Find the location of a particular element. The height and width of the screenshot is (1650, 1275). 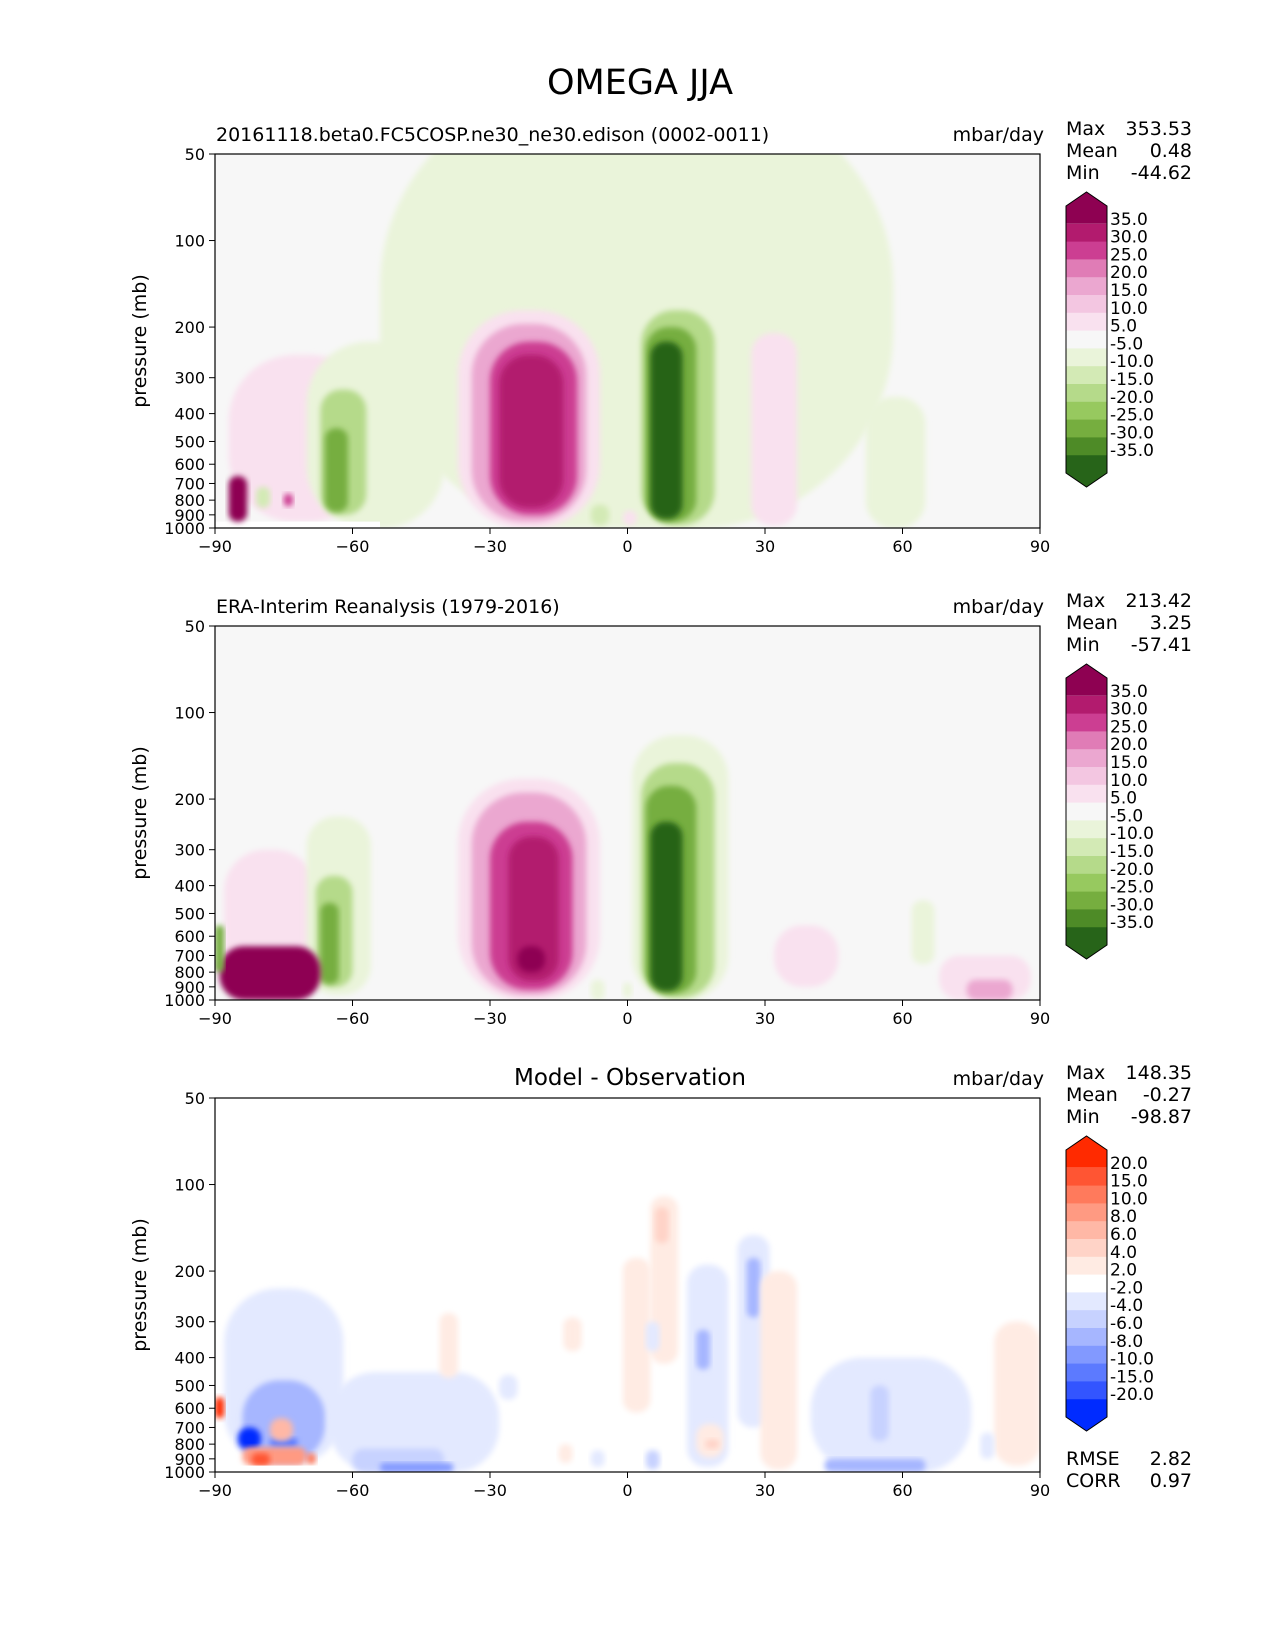

y-tick-label-model-8: 800 is located at coordinates (189, 500).